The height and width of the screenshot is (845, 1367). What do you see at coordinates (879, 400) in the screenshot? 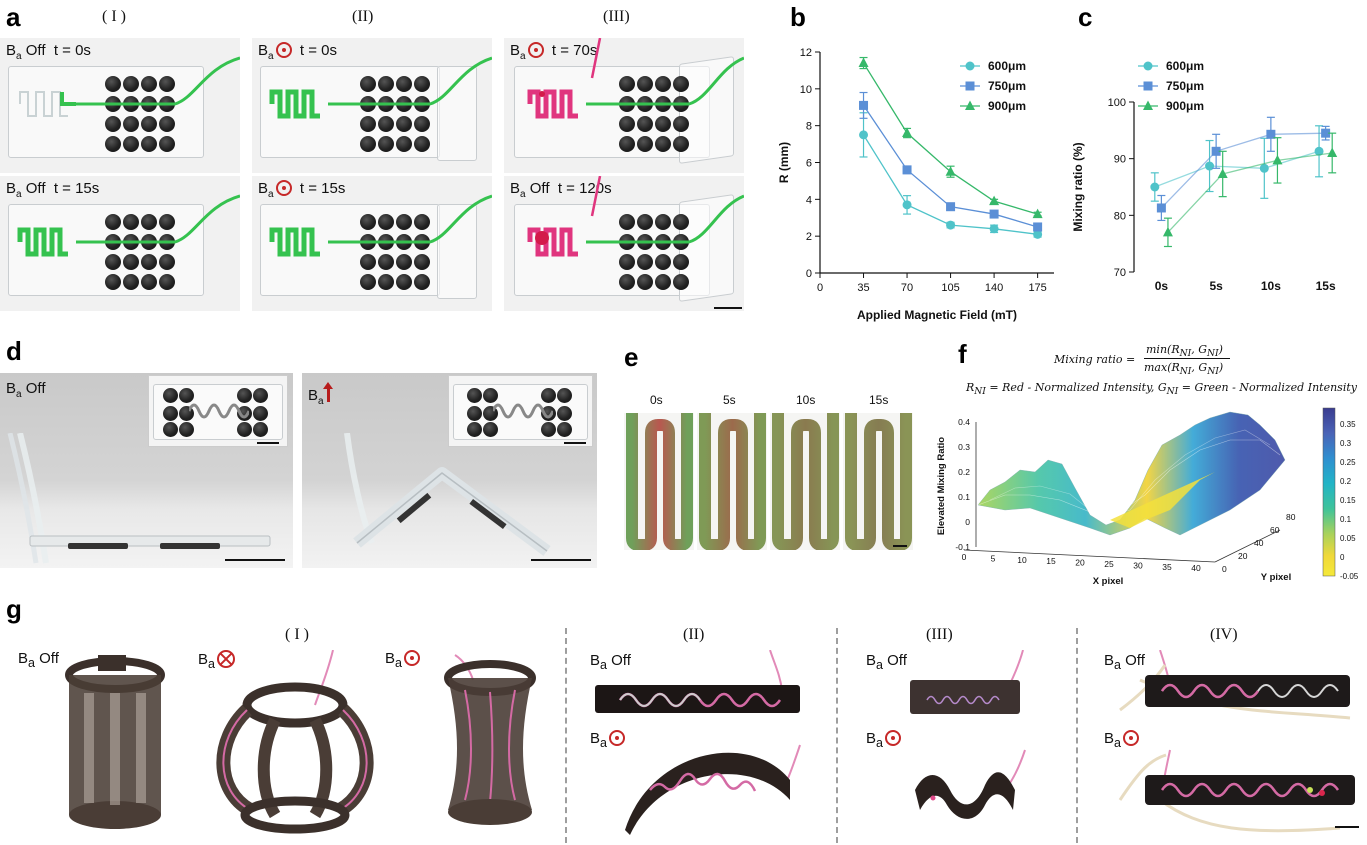
I see `panel-e-time-label: 15s` at bounding box center [879, 400].